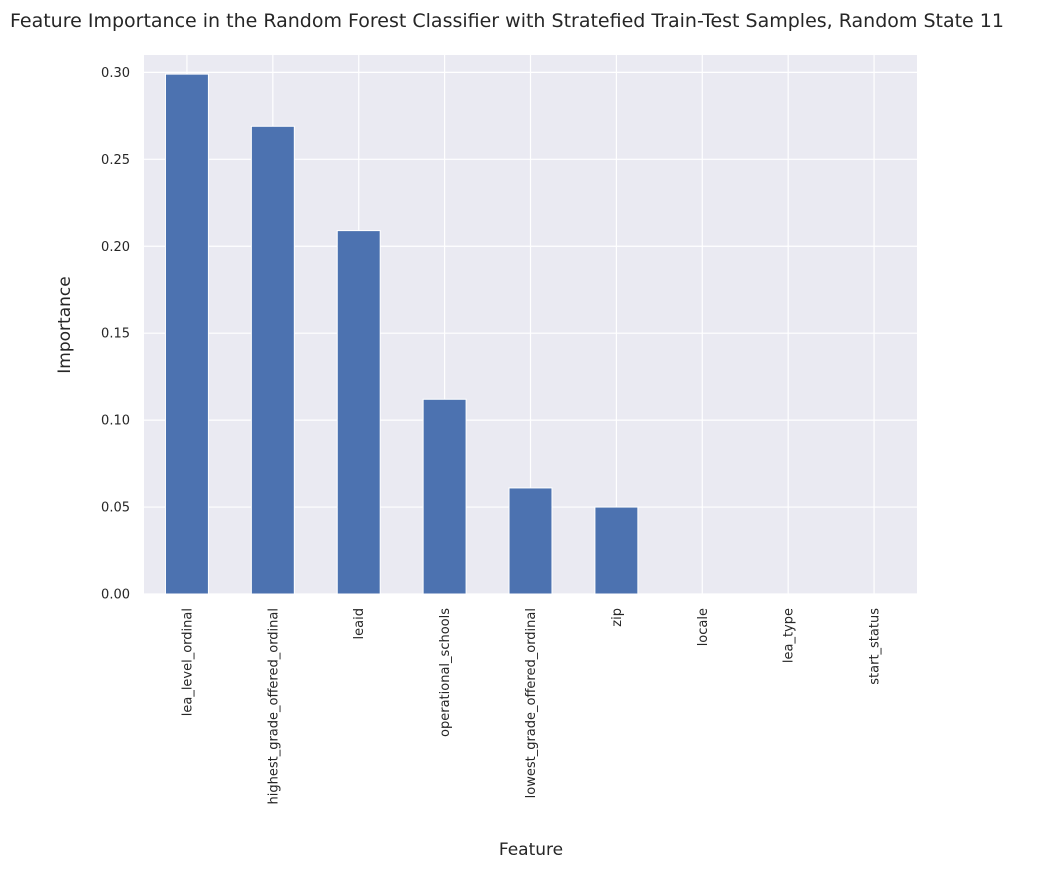 The height and width of the screenshot is (869, 1061). Describe the element at coordinates (444, 496) in the screenshot. I see `bar-operational_schools` at that location.